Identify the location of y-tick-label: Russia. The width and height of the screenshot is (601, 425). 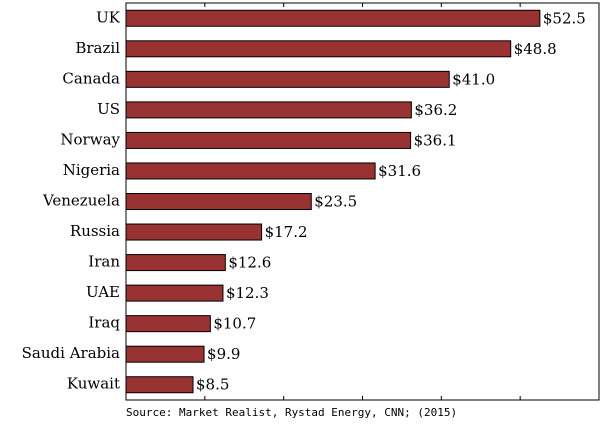
(95, 231).